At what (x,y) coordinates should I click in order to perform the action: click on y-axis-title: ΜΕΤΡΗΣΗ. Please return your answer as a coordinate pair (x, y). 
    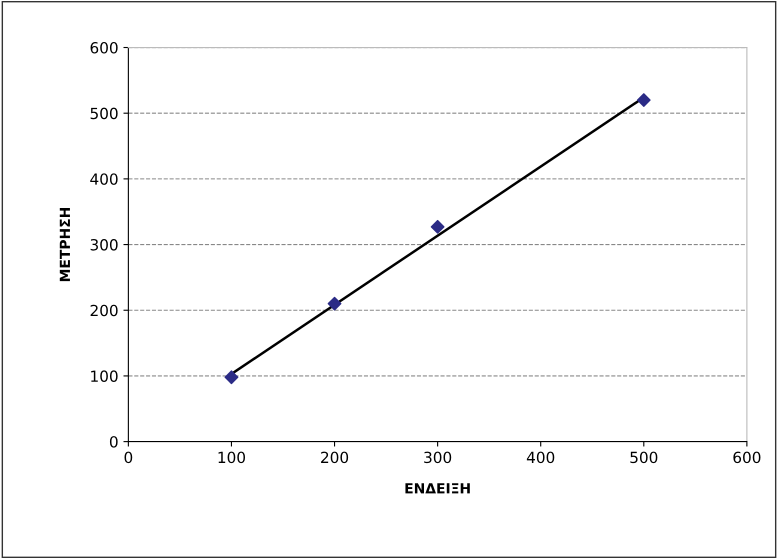
    Looking at the image, I should click on (65, 245).